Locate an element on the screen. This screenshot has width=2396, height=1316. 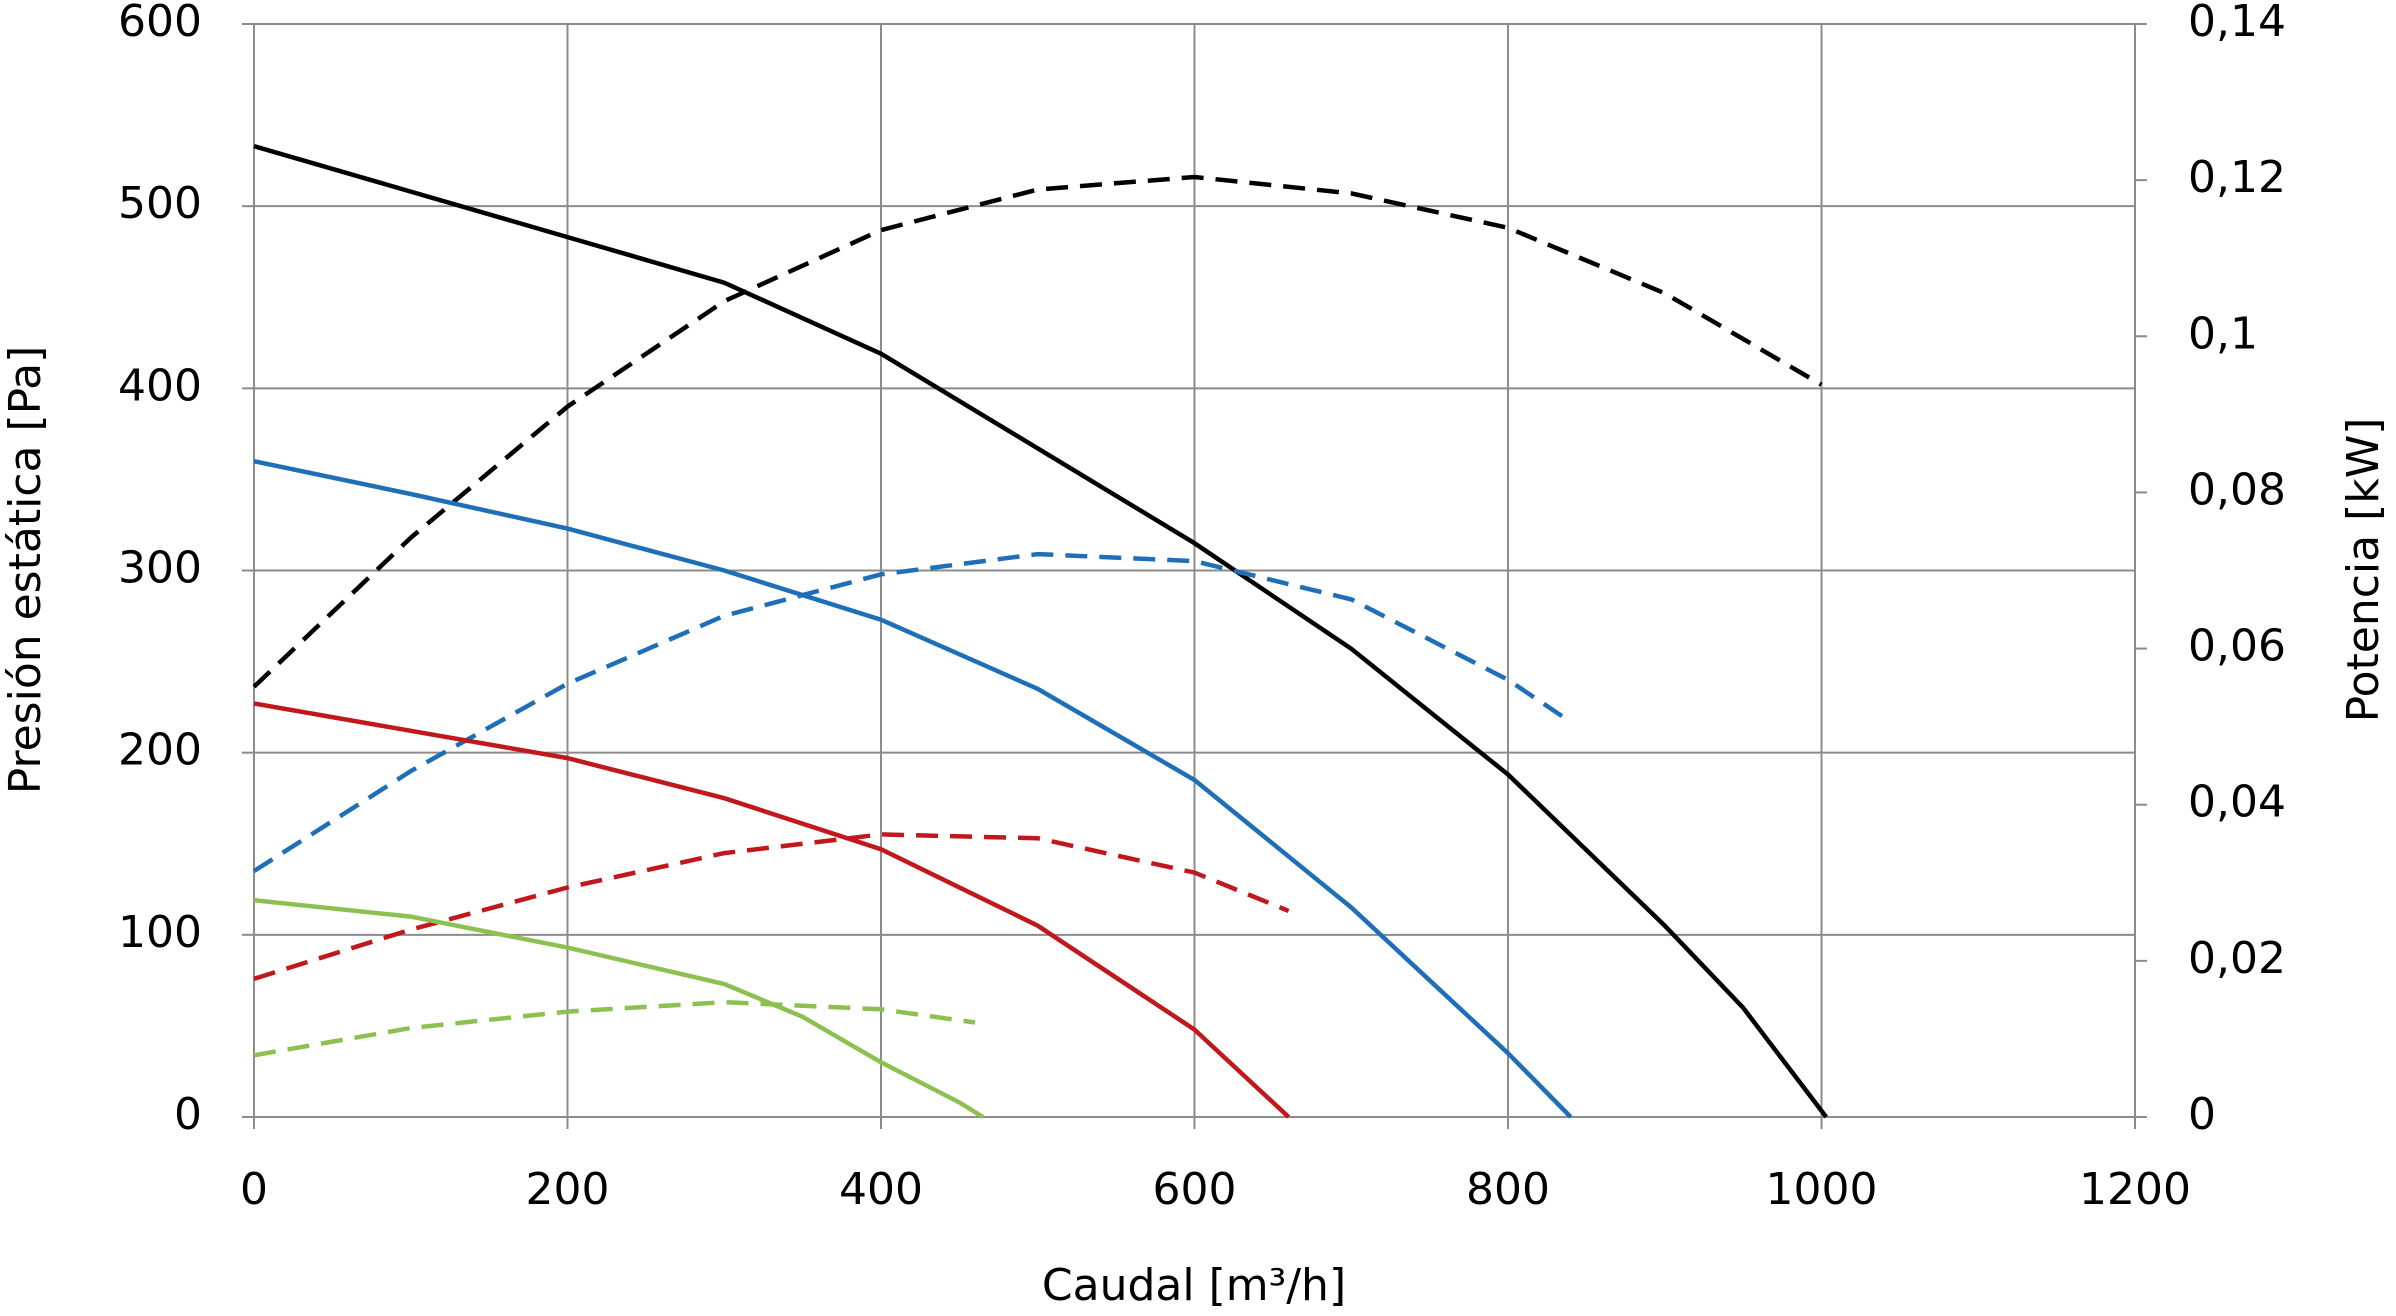
y2-tick-label: 0,12 is located at coordinates (2237, 177).